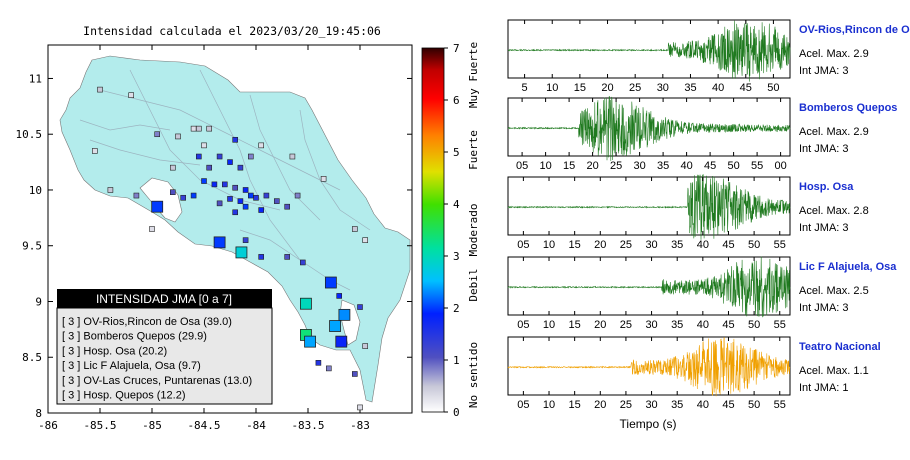  I want to click on legend-item: [ 3 ] Hosp. Quepos (12.2), so click(124, 396).